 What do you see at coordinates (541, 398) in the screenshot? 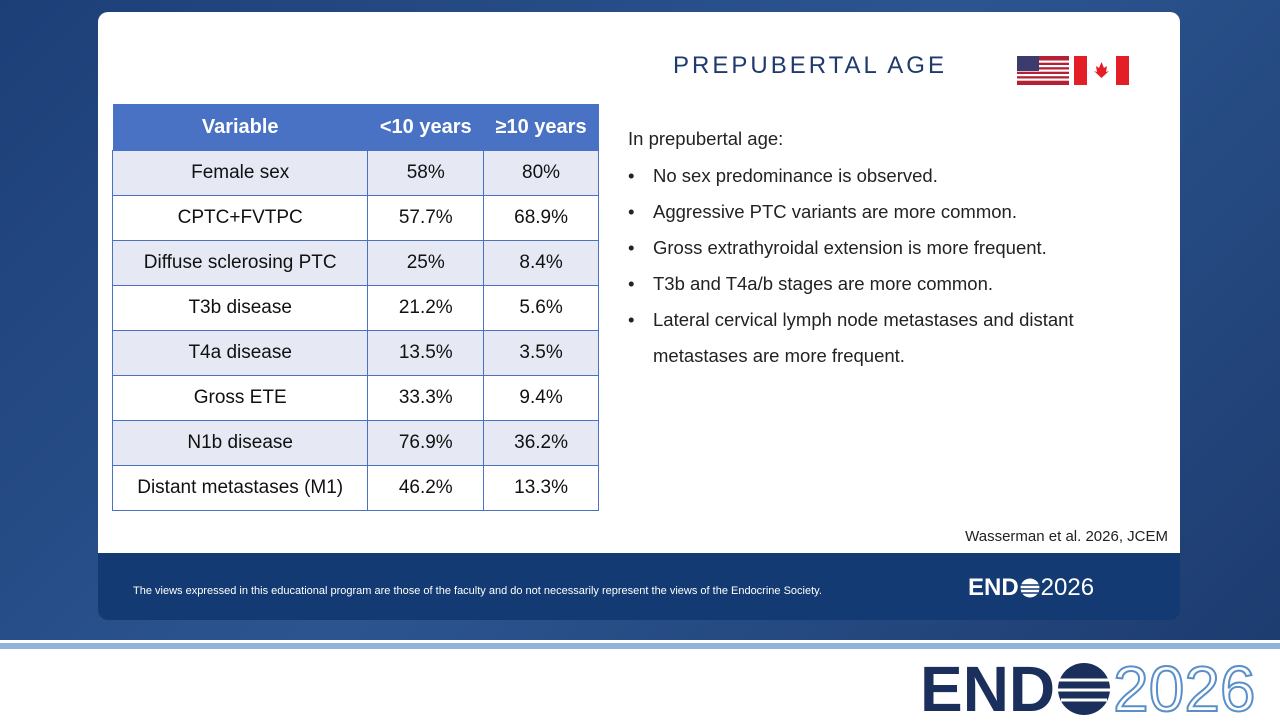
I see `cell: 9.4%` at bounding box center [541, 398].